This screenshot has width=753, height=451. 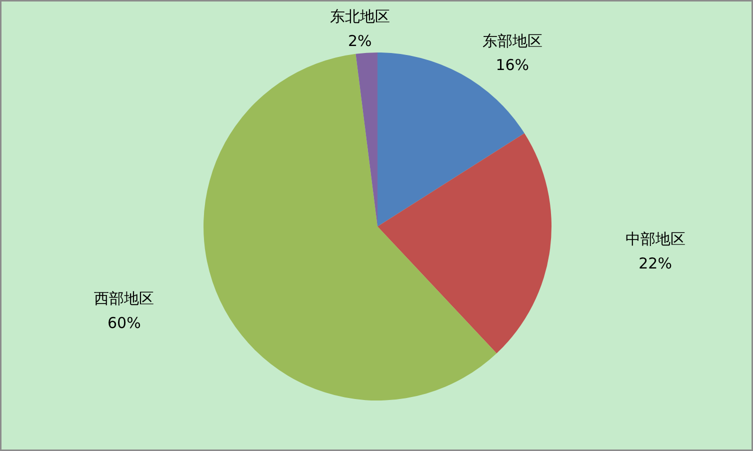 What do you see at coordinates (513, 65) in the screenshot?
I see `data-label: 16%` at bounding box center [513, 65].